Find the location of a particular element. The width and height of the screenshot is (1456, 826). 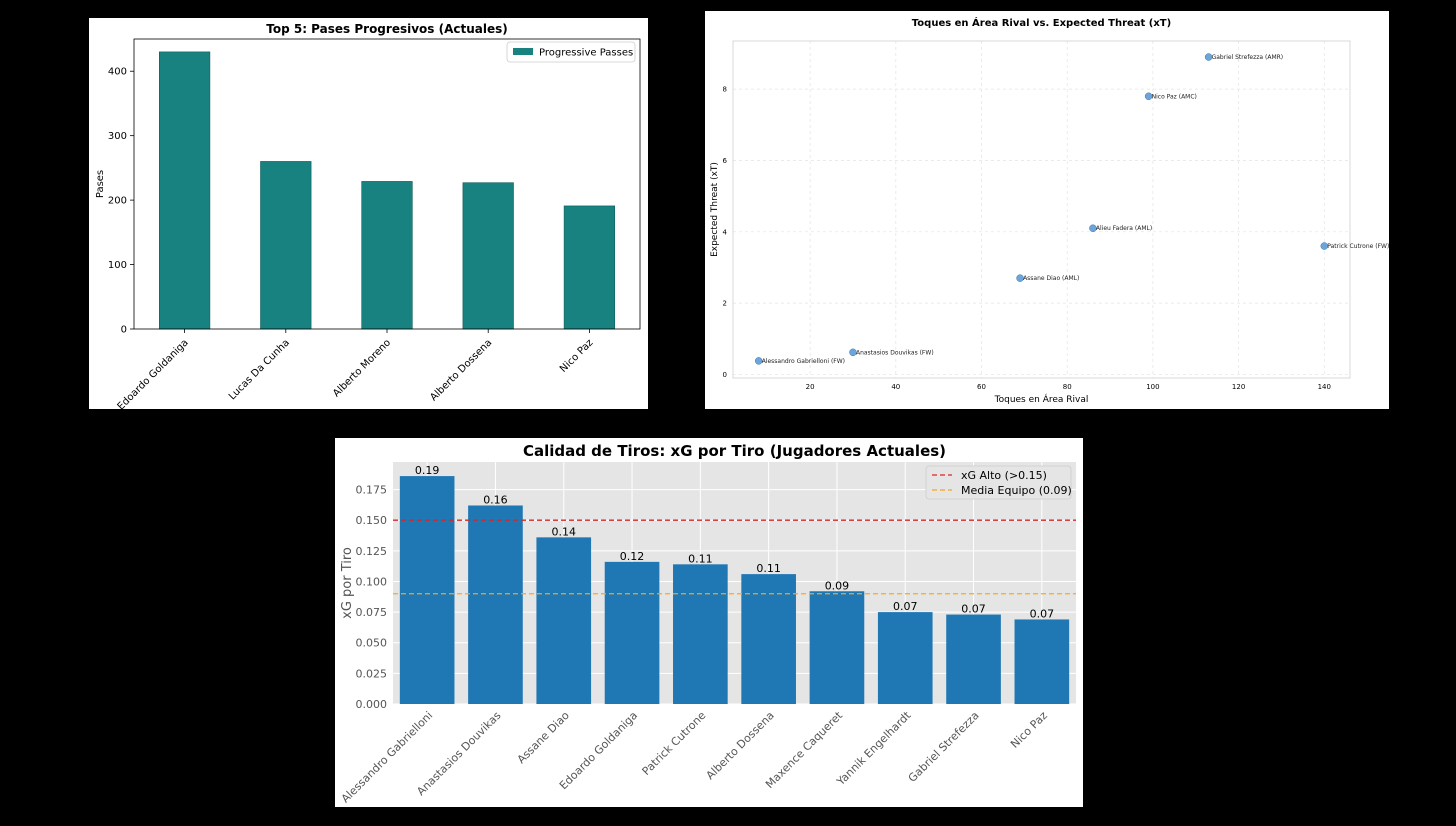

chart-title: Top 5: Pases Progresivos (Actuales) is located at coordinates (387, 29).